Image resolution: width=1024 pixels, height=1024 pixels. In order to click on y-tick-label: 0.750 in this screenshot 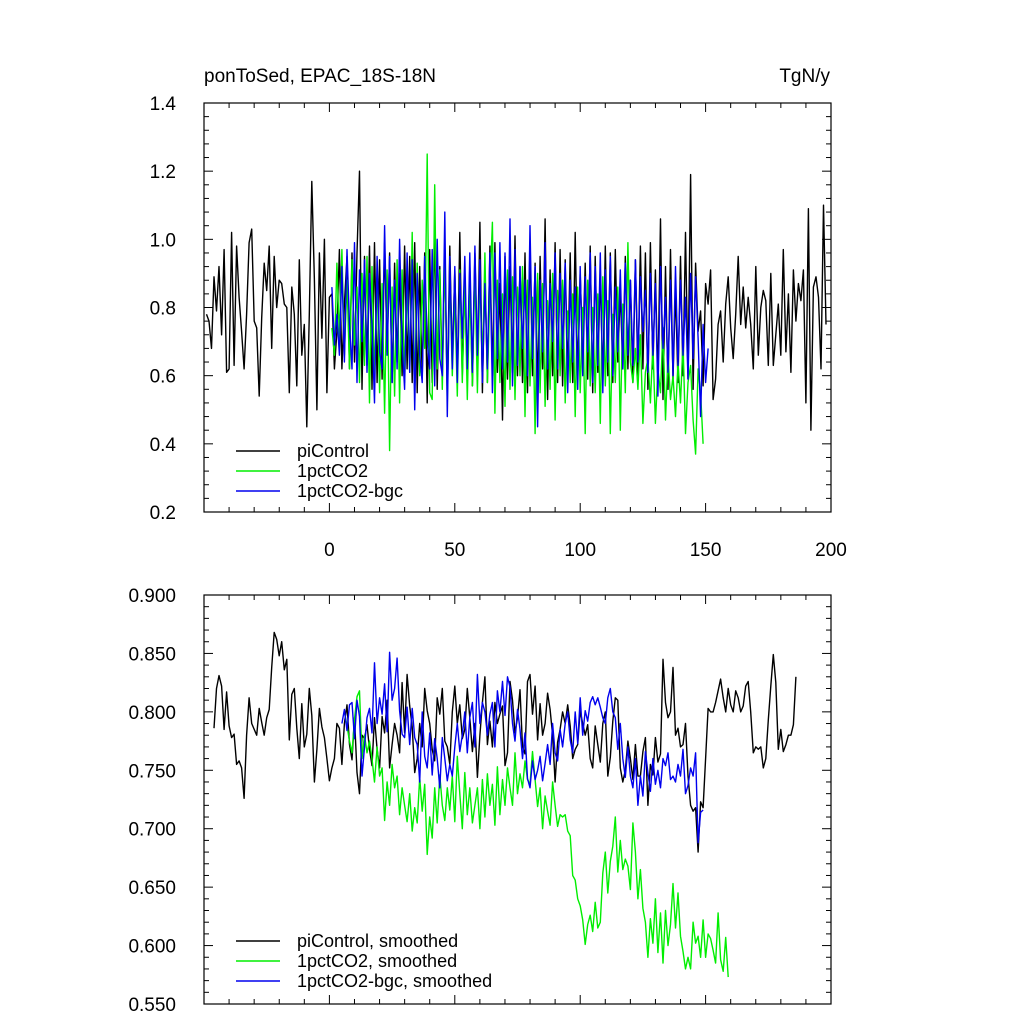, I will do `click(152, 771)`.